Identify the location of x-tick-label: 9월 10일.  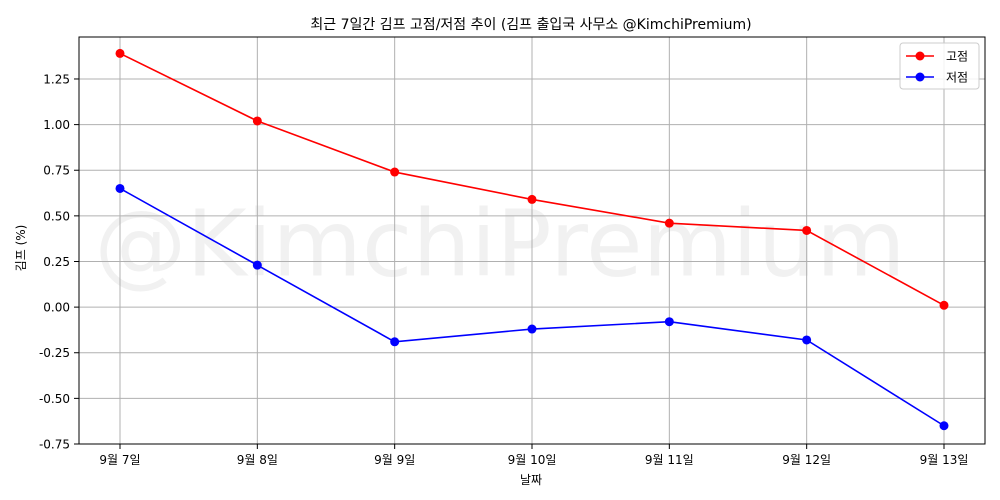
(532, 460).